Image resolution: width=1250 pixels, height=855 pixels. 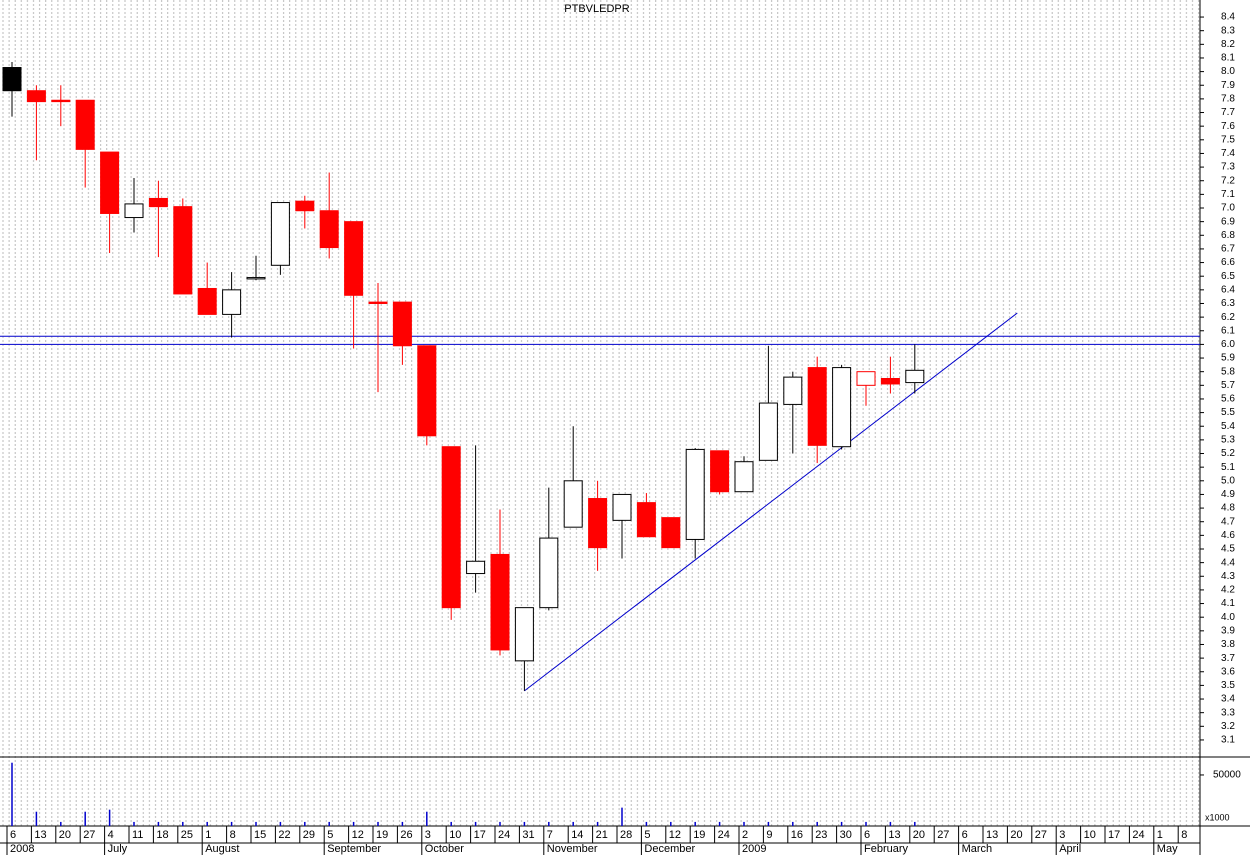 What do you see at coordinates (1228, 603) in the screenshot?
I see `y-tick-label: 4.1` at bounding box center [1228, 603].